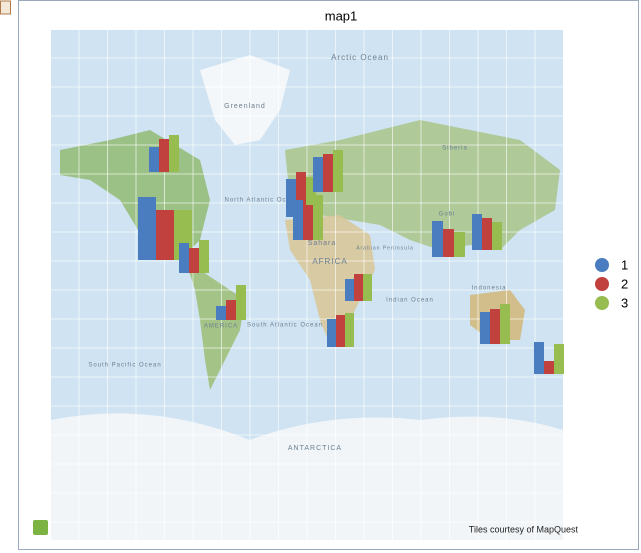  I want to click on map-label: Arabian Peninsula, so click(385, 248).